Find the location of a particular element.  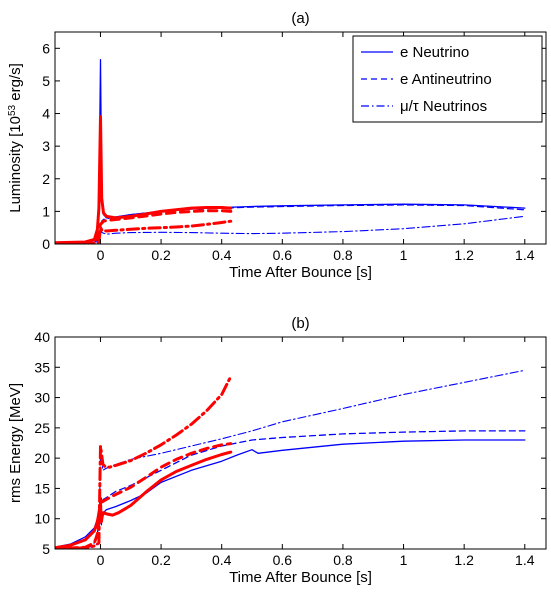

y-tick-label: 35 is located at coordinates (42, 367).